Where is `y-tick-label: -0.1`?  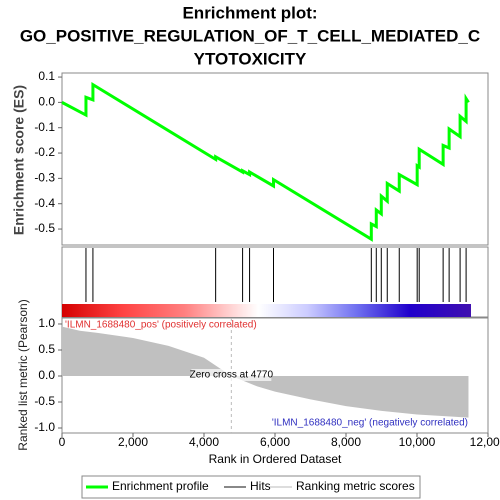 y-tick-label: -0.1 is located at coordinates (44, 127).